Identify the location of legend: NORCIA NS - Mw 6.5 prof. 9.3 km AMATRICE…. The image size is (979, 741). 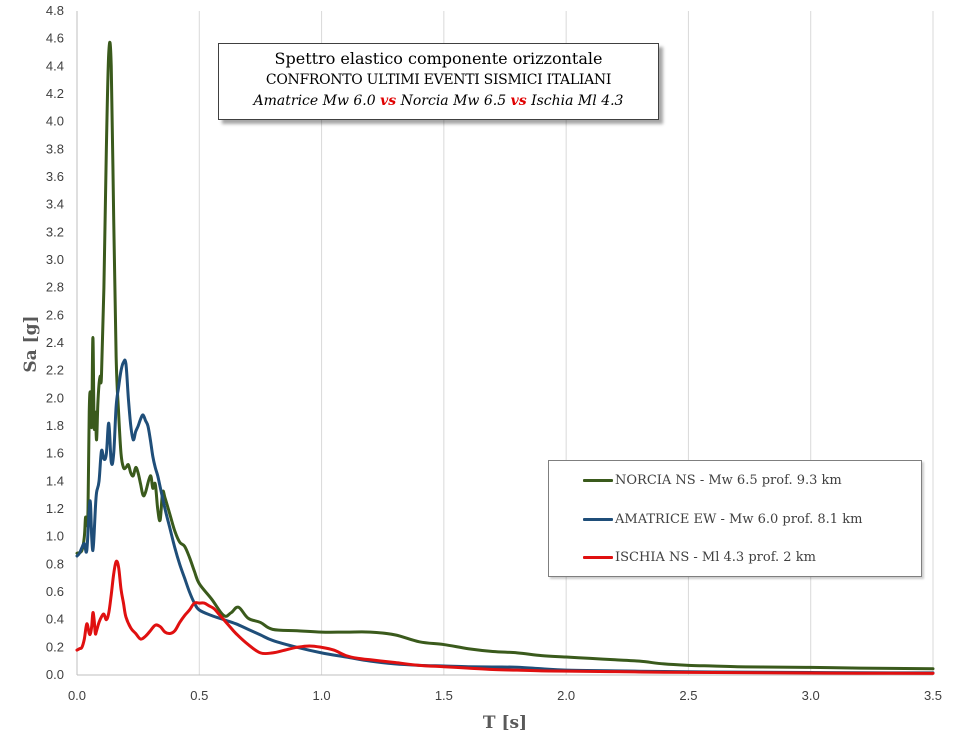
(735, 518).